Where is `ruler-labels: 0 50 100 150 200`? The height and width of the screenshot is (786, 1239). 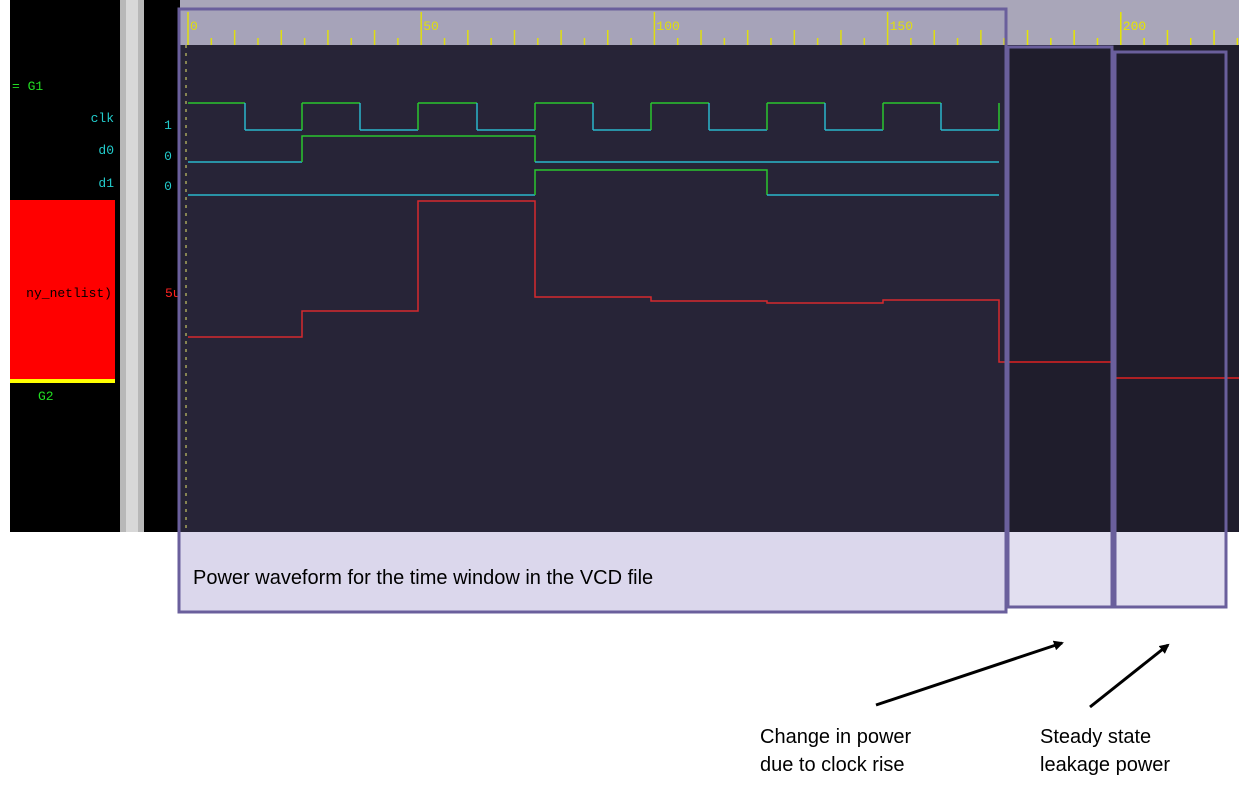 ruler-labels: 0 50 100 150 200 is located at coordinates (668, 26).